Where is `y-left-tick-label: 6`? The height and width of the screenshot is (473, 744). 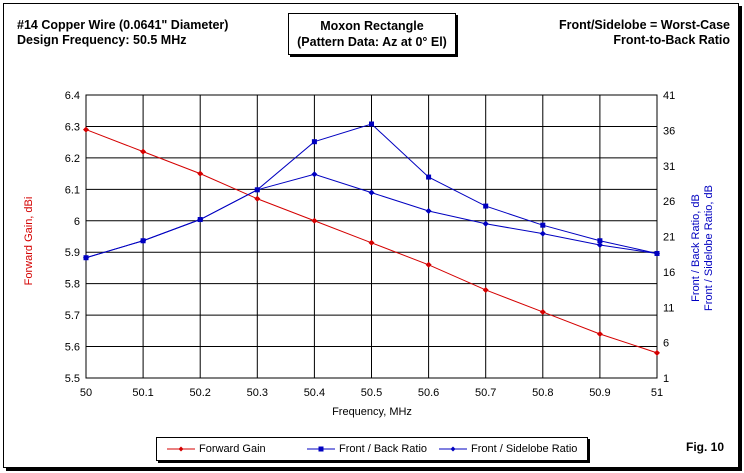
y-left-tick-label: 6 is located at coordinates (77, 222).